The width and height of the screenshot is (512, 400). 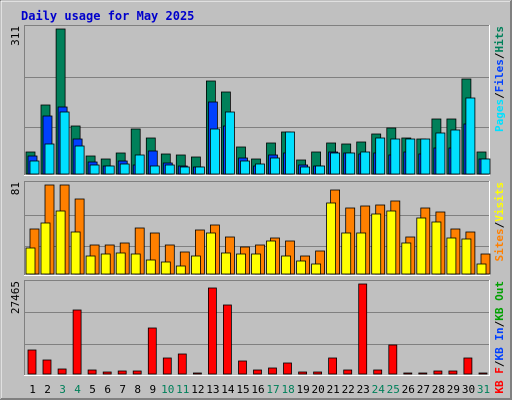 I want to click on chart-title: Daily usage for May 2025, so click(x=107, y=16).